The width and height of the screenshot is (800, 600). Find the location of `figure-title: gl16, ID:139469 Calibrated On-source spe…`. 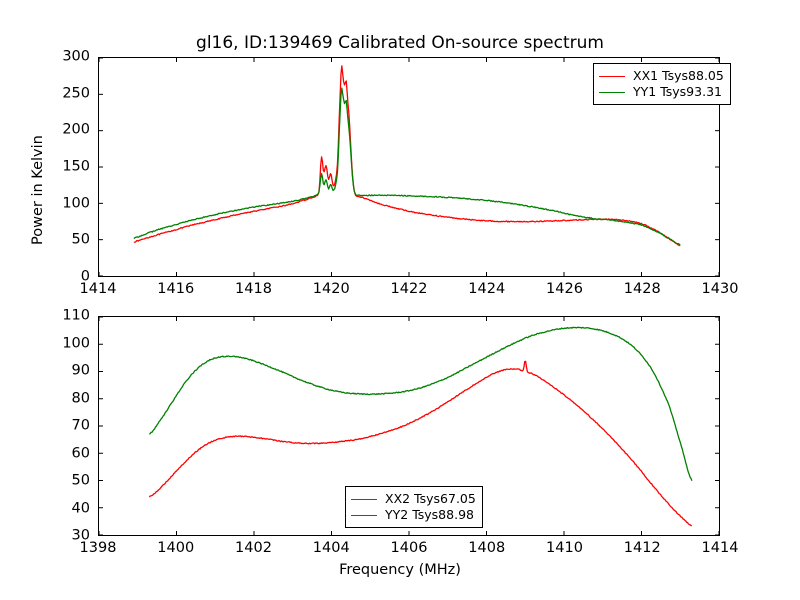

figure-title: gl16, ID:139469 Calibrated On-source spe… is located at coordinates (400, 43).